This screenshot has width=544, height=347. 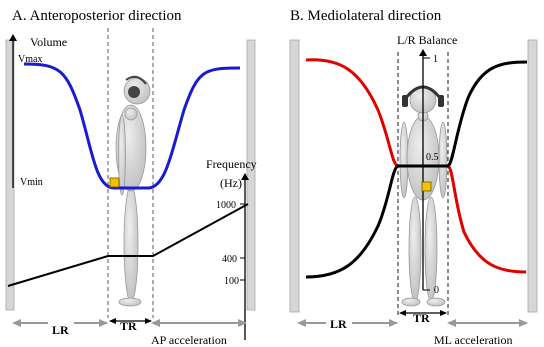 I want to click on frequency-tick-1000: 1000, so click(x=226, y=205).